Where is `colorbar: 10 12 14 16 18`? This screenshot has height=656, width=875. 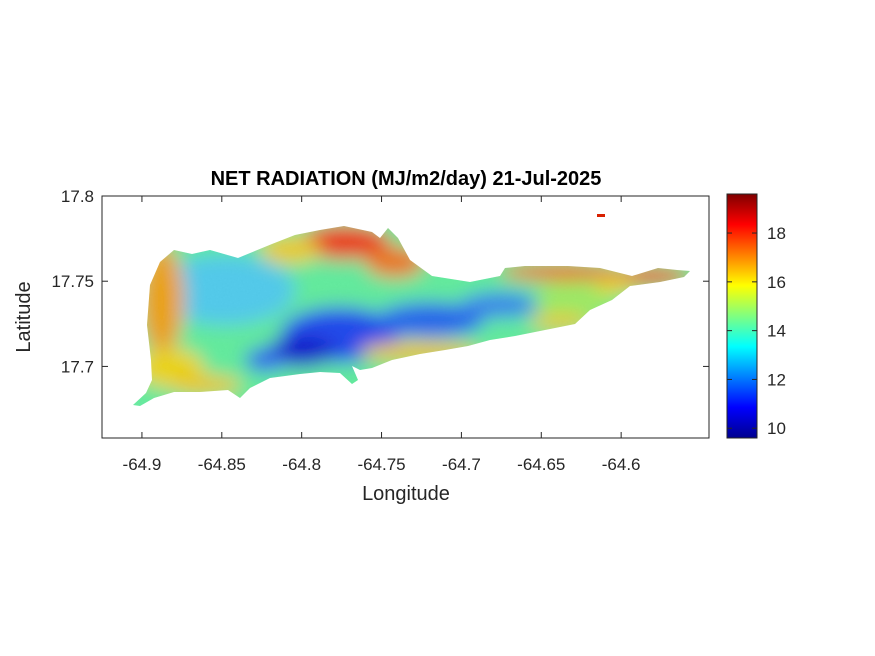
colorbar: 10 12 14 16 18 is located at coordinates (756, 316).